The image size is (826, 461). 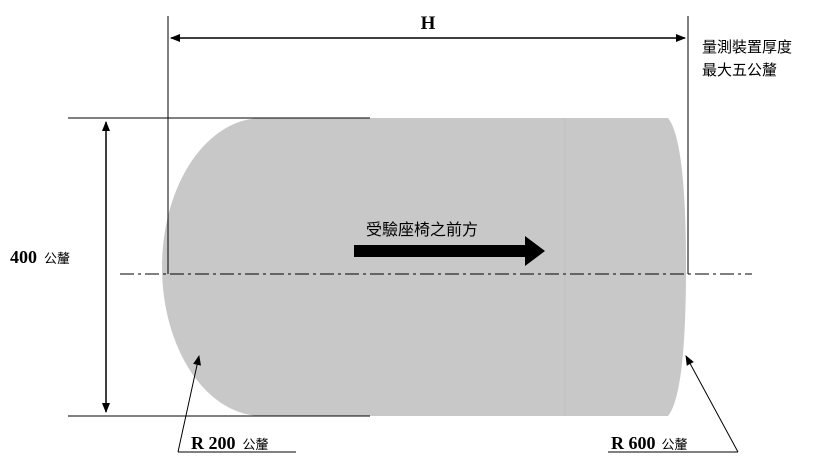 I want to click on height-dimension-label: 400 公釐, so click(x=40, y=257).